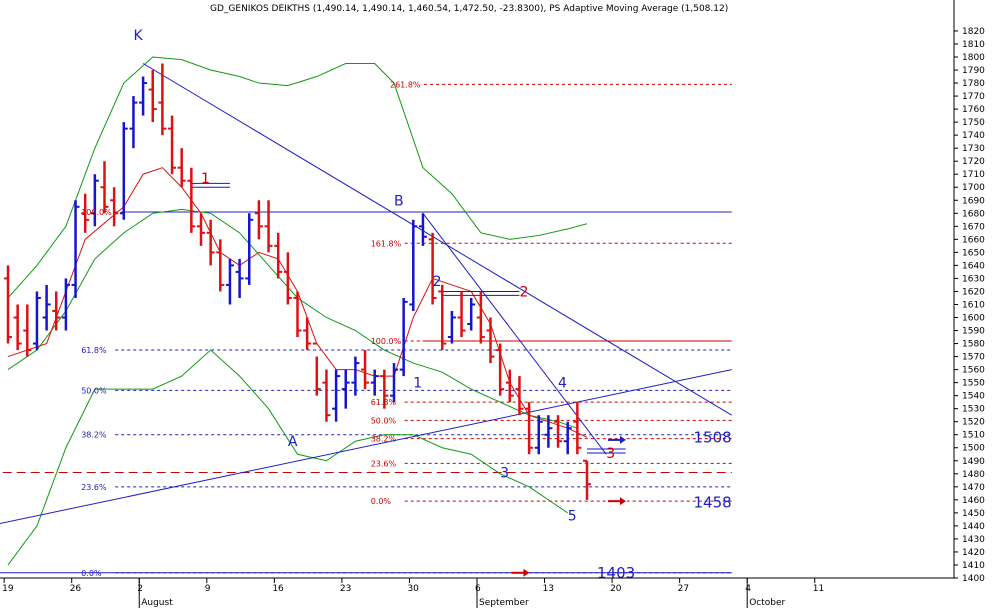 This screenshot has width=994, height=608. I want to click on x-tick-label: 16, so click(278, 589).